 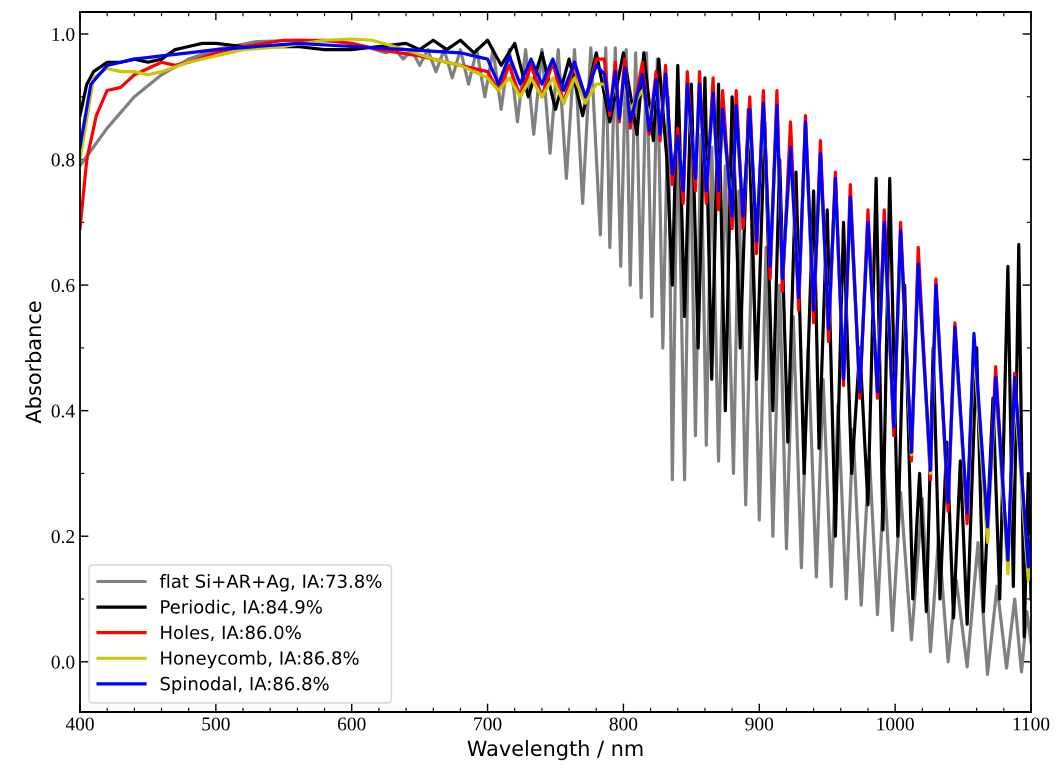 I want to click on x-tick-label: 1000, so click(x=895, y=724).